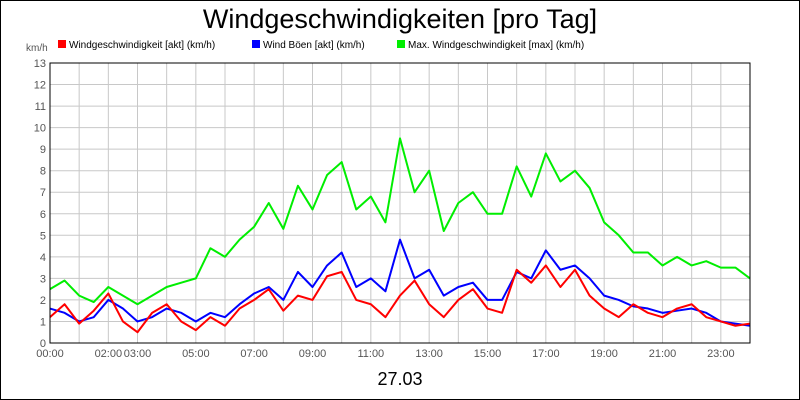 The height and width of the screenshot is (400, 800). I want to click on x-tick-label: 21:00, so click(663, 354).